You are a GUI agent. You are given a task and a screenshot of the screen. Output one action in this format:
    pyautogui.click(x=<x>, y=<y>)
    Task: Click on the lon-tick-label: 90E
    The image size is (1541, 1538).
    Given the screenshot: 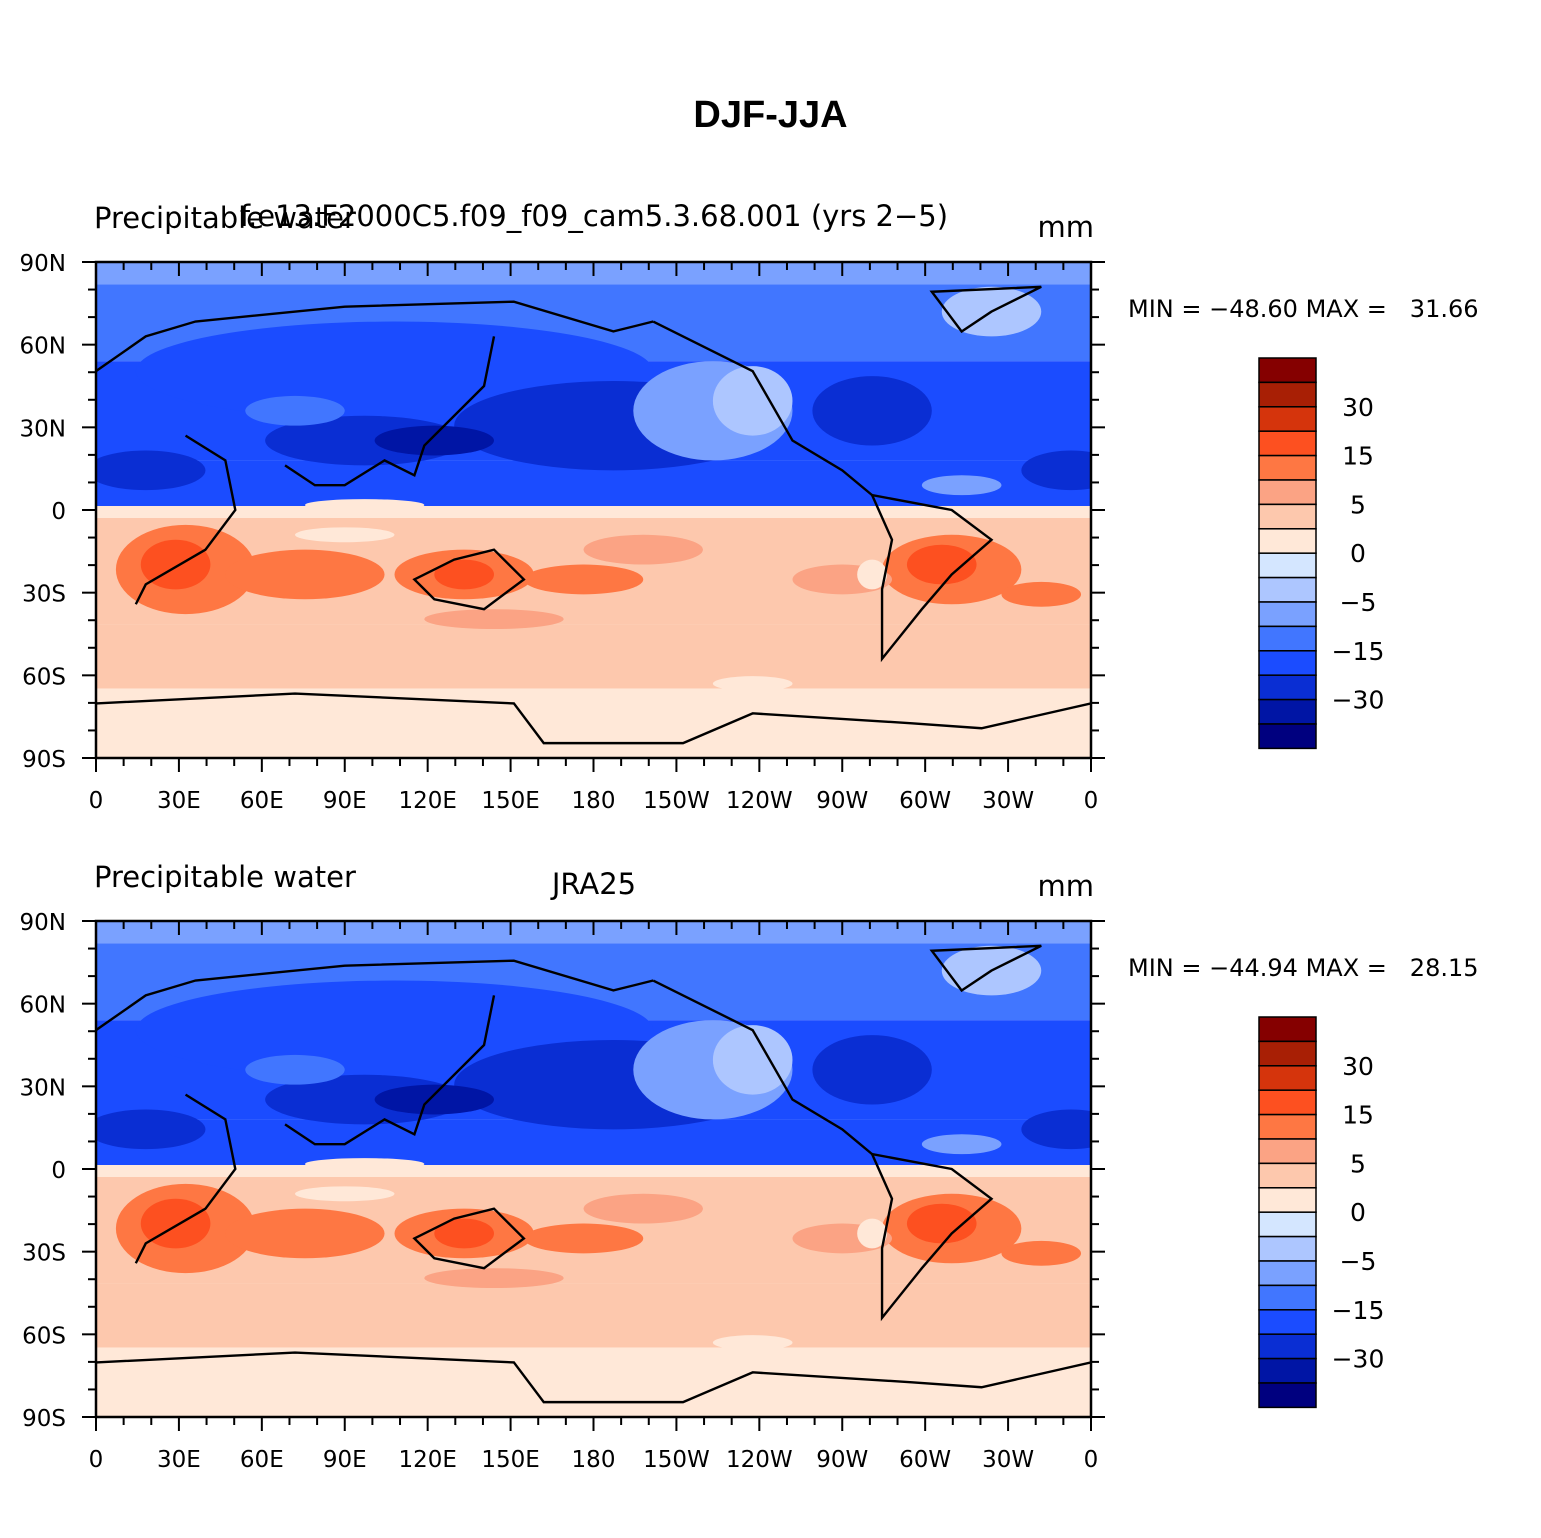 What is the action you would take?
    pyautogui.click(x=345, y=1460)
    